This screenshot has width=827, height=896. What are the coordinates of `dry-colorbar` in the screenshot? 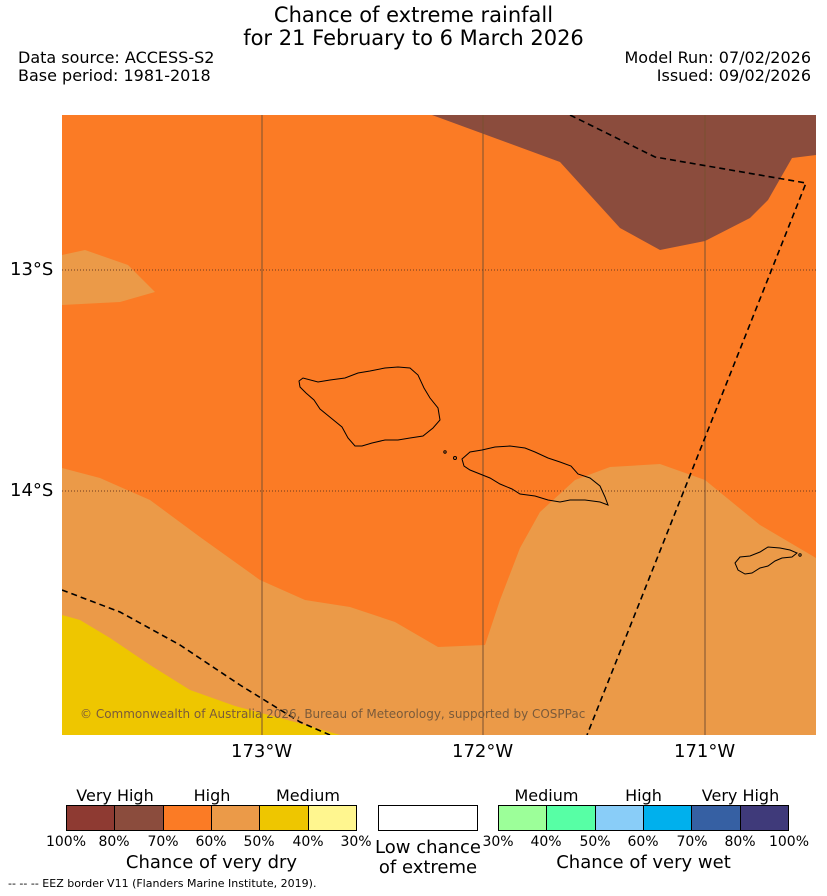 It's located at (211, 818).